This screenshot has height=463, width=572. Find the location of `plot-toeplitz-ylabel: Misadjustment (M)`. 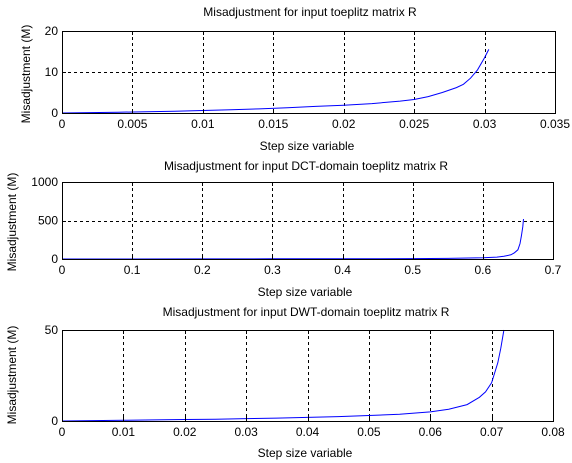

plot-toeplitz-ylabel: Misadjustment (M) is located at coordinates (26, 74).